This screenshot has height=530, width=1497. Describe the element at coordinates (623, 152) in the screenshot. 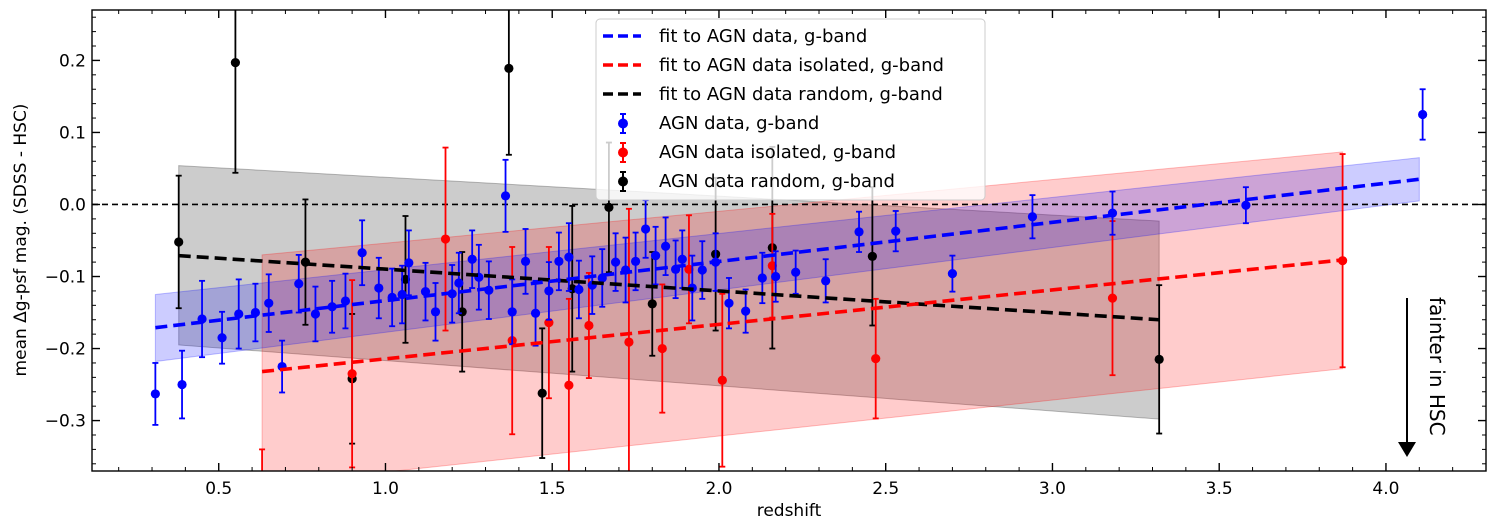

I see `legend-marker-data-isolated` at that location.